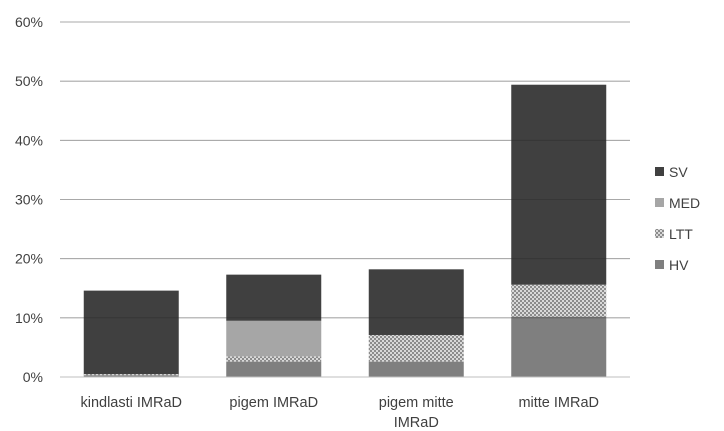 The image size is (724, 431). I want to click on y-tick-label: 30%, so click(29, 200).